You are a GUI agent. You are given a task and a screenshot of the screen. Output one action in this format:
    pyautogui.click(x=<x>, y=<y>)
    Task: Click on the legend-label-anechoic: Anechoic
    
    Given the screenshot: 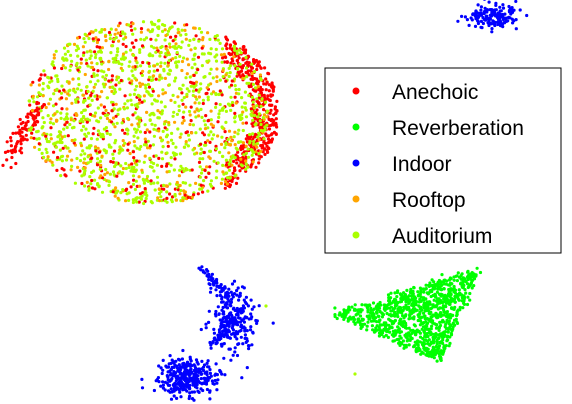 What is the action you would take?
    pyautogui.click(x=435, y=92)
    